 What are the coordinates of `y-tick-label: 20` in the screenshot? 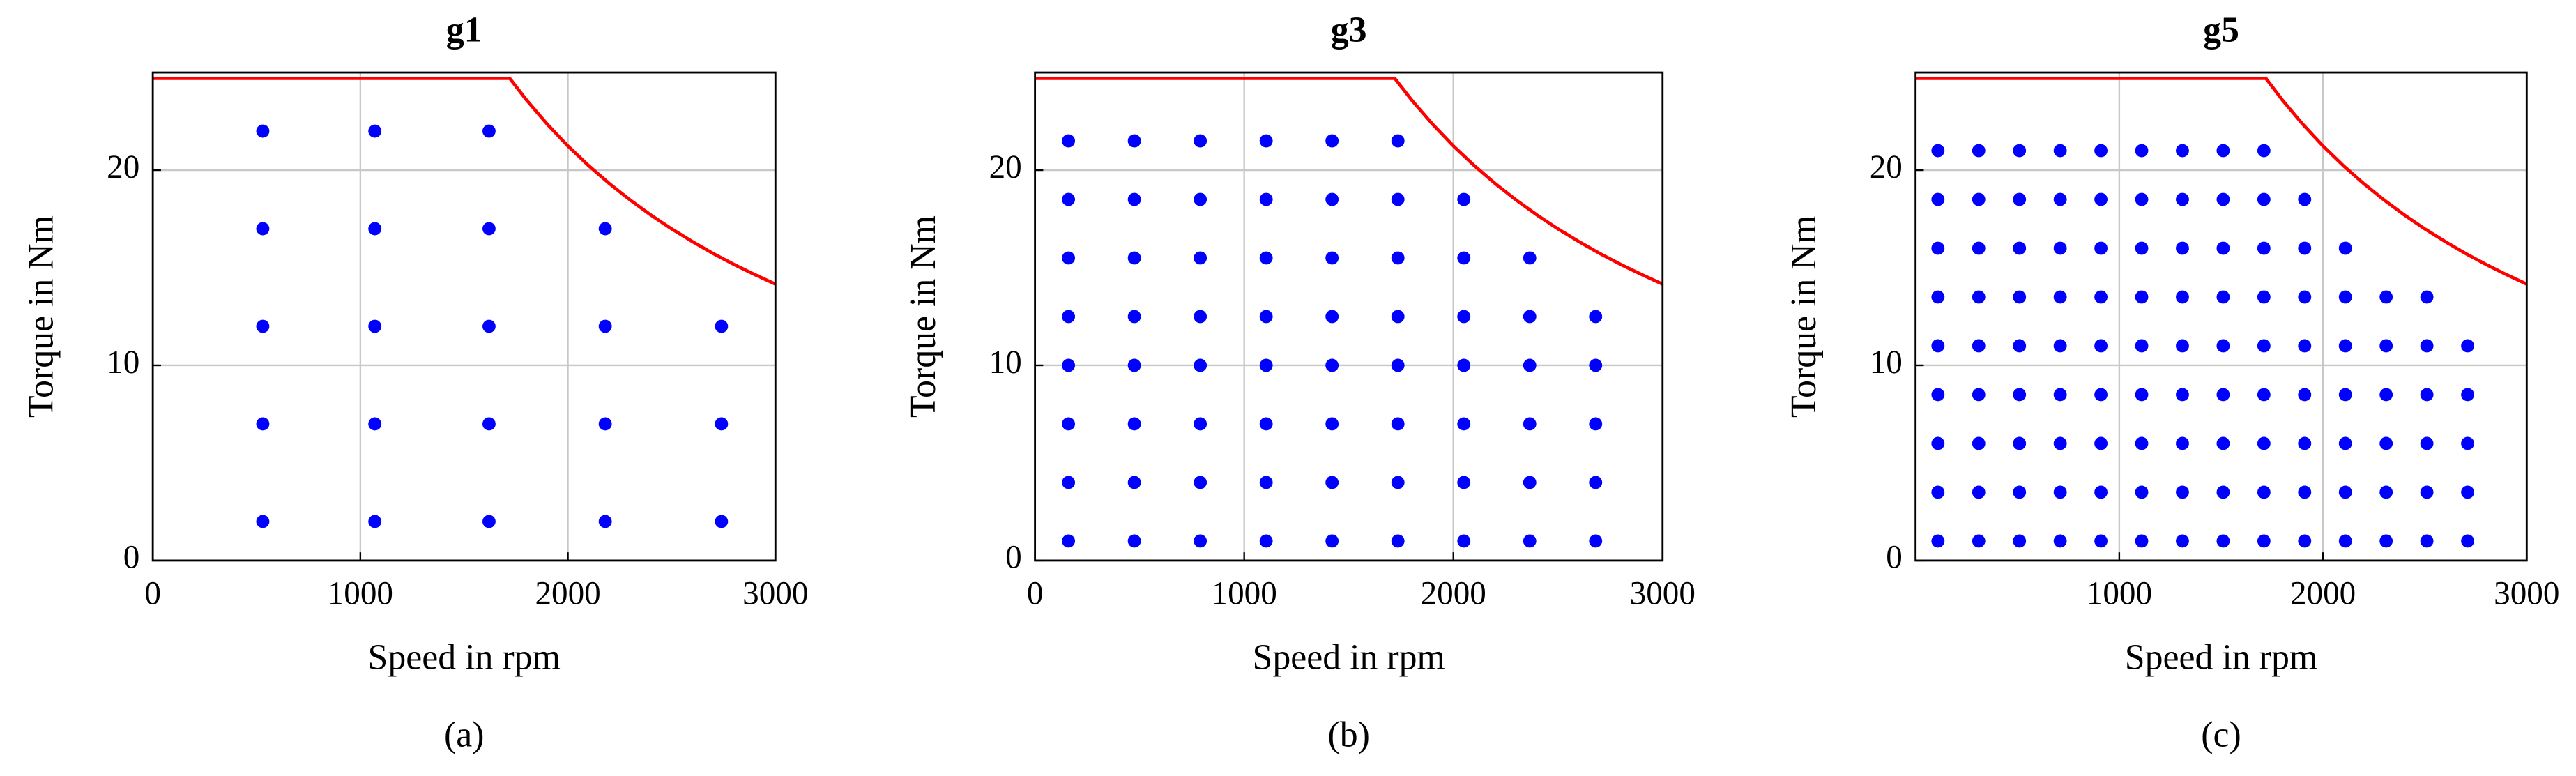 It's located at (123, 167).